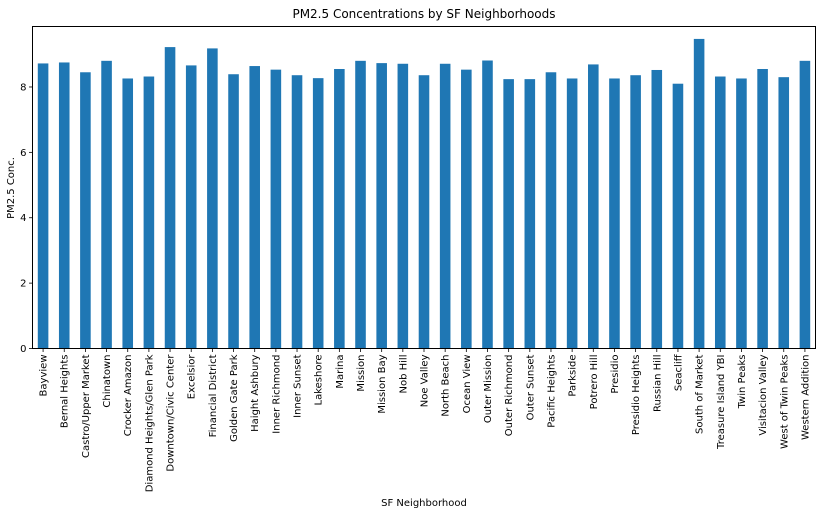 This screenshot has height=515, width=822. Describe the element at coordinates (382, 383) in the screenshot. I see `x-tick-label: Mission Bay` at that location.